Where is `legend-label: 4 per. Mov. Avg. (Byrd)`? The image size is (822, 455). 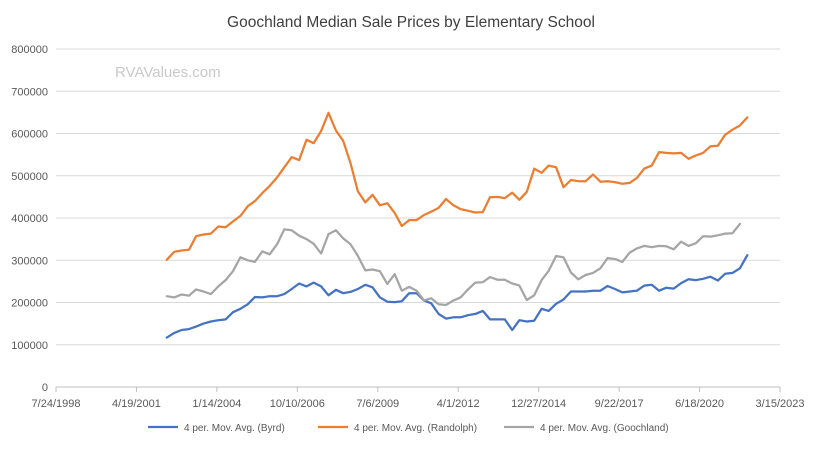
legend-label: 4 per. Mov. Avg. (Byrd) is located at coordinates (234, 428).